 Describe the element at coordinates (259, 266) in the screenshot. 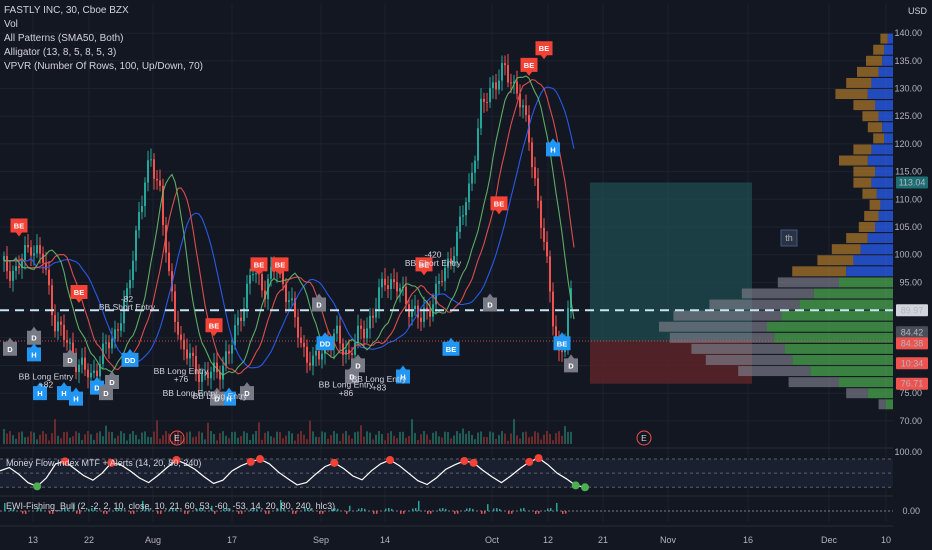

I see `bearish-pattern-marker: BE` at that location.